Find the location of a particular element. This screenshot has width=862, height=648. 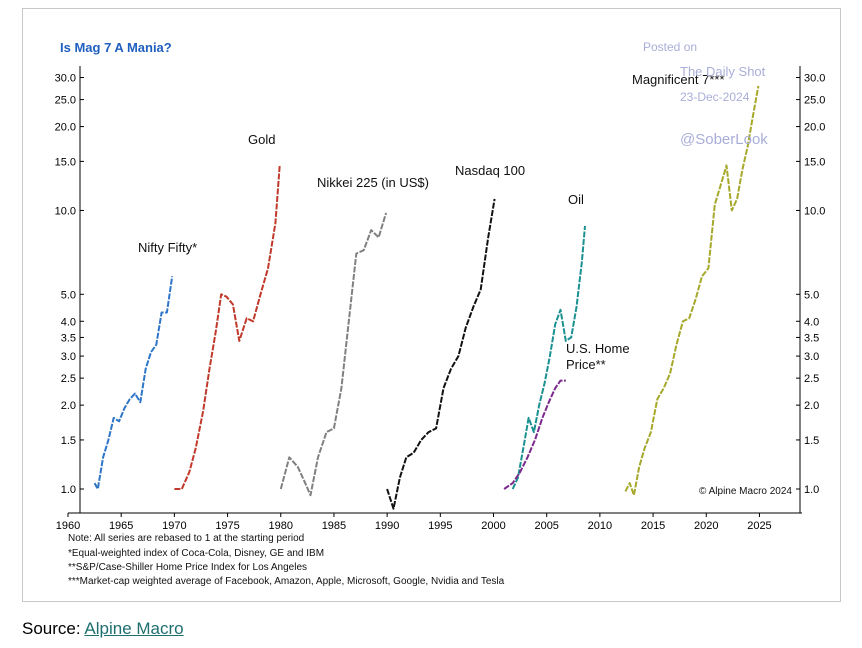

watermark-daily-shot: The Daily Shot is located at coordinates (723, 71).